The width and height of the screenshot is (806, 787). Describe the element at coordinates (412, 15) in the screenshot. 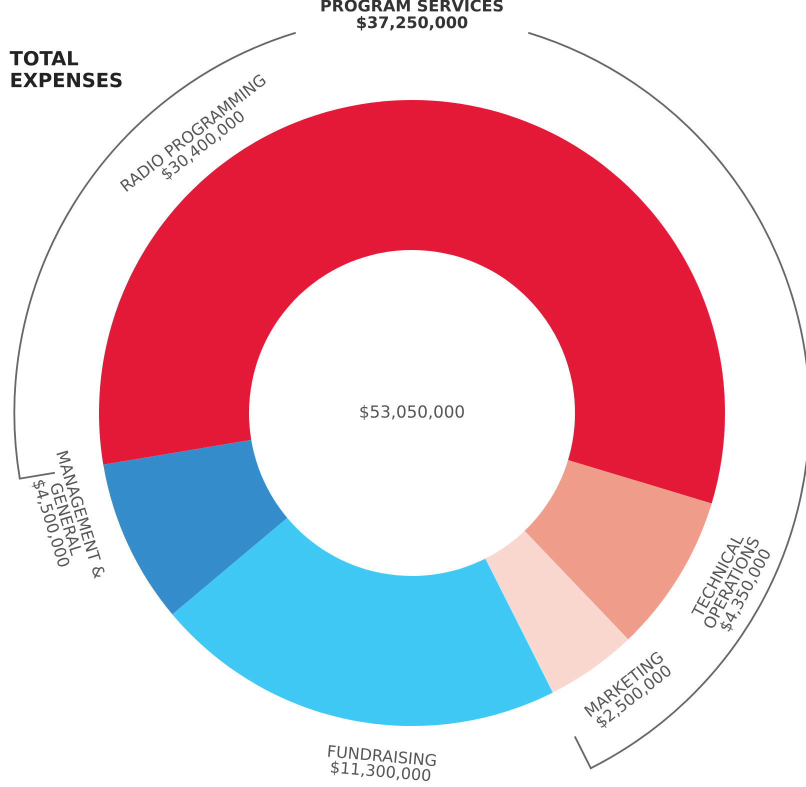

I see `text: PROGRAM SERVICES $37,250,000` at that location.